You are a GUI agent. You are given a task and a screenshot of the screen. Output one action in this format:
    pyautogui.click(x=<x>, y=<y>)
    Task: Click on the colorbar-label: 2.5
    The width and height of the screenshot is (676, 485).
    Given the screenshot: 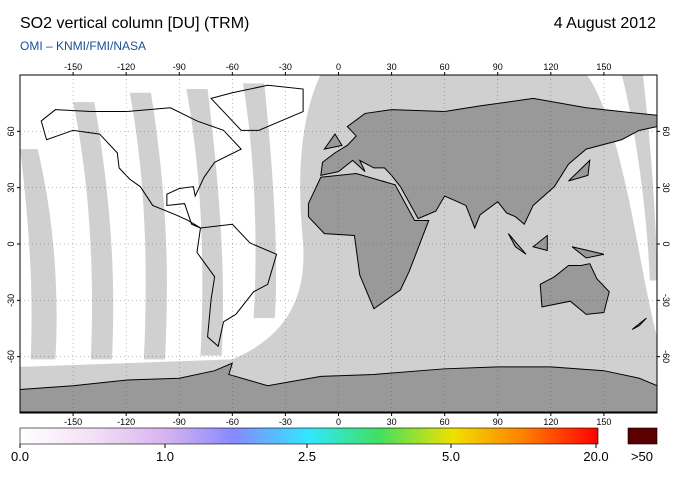 What is the action you would take?
    pyautogui.click(x=307, y=456)
    